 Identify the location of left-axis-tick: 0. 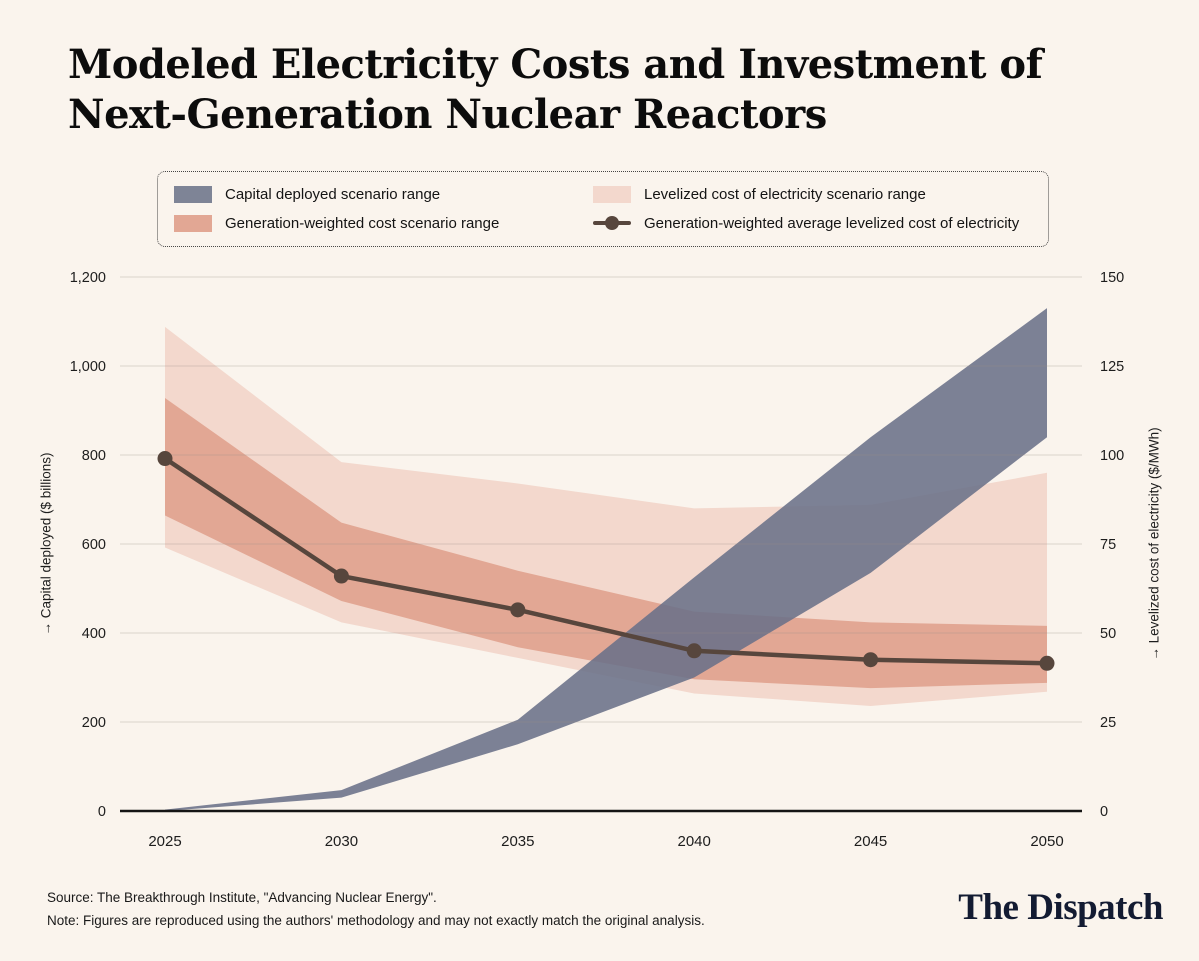
(102, 812).